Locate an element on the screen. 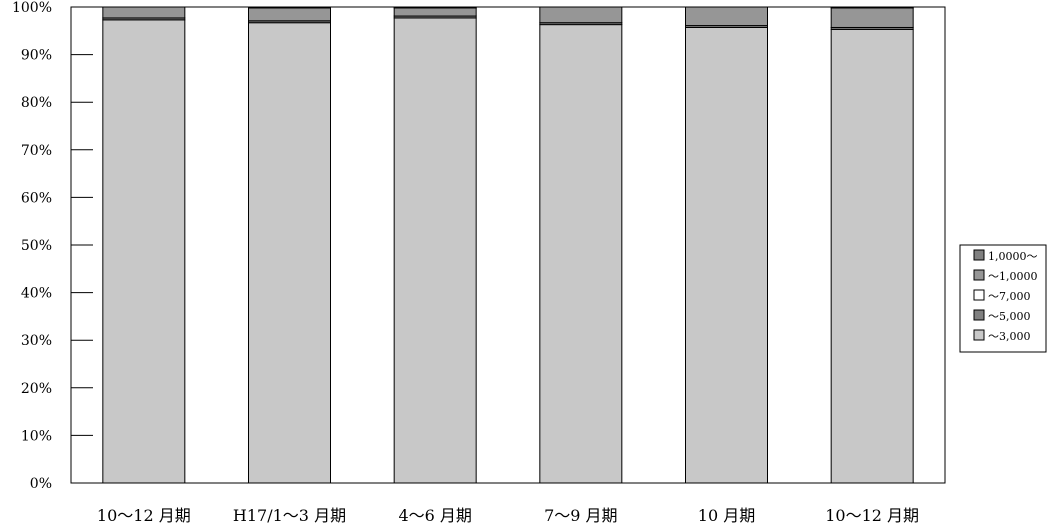 The width and height of the screenshot is (1053, 529). y-tick-label: 30% is located at coordinates (36, 341).